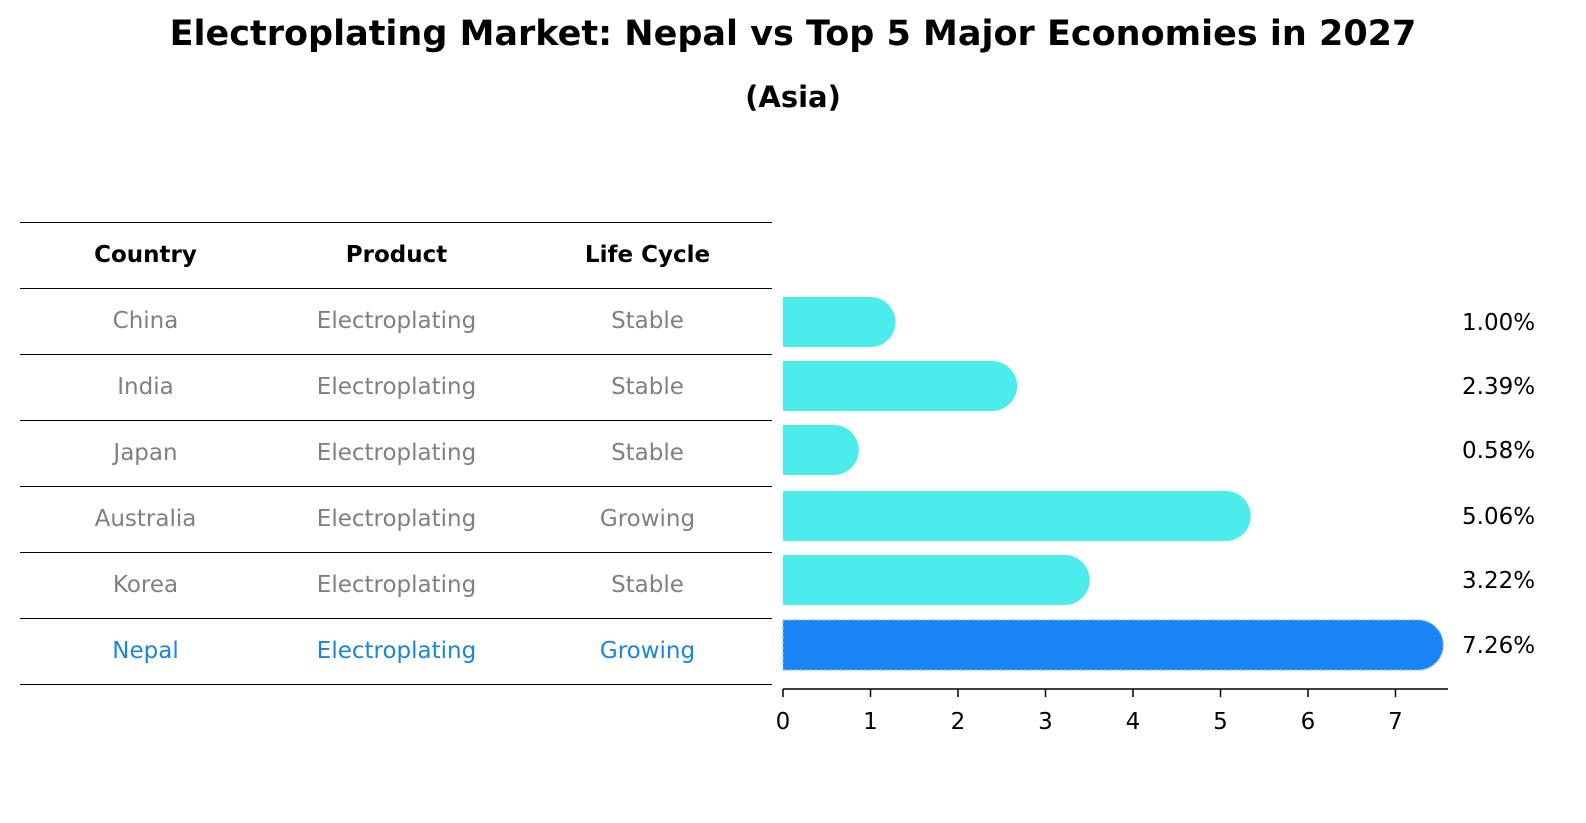 The height and width of the screenshot is (823, 1586). What do you see at coordinates (958, 722) in the screenshot?
I see `x-tick-label: 2` at bounding box center [958, 722].